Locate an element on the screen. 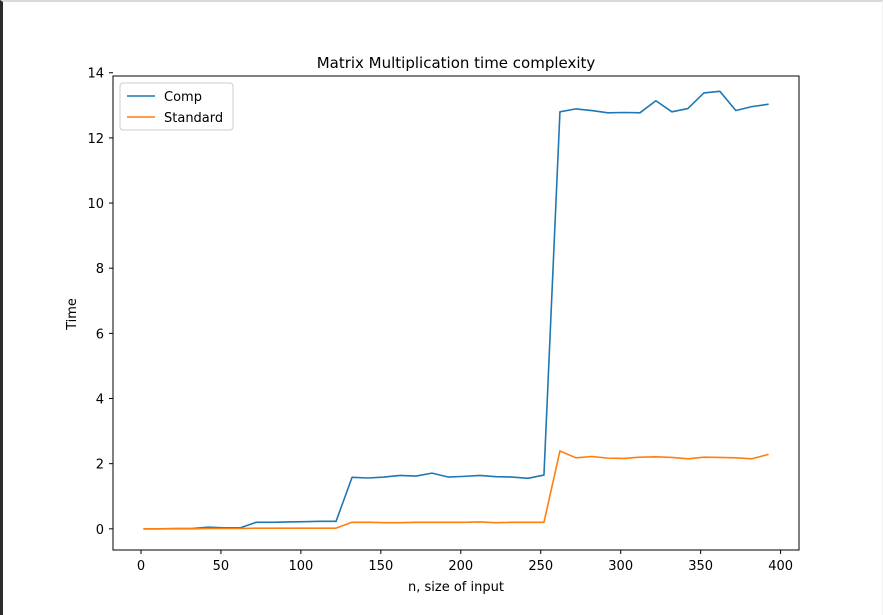 The width and height of the screenshot is (883, 615). y-tick-label: 8 is located at coordinates (100, 269).